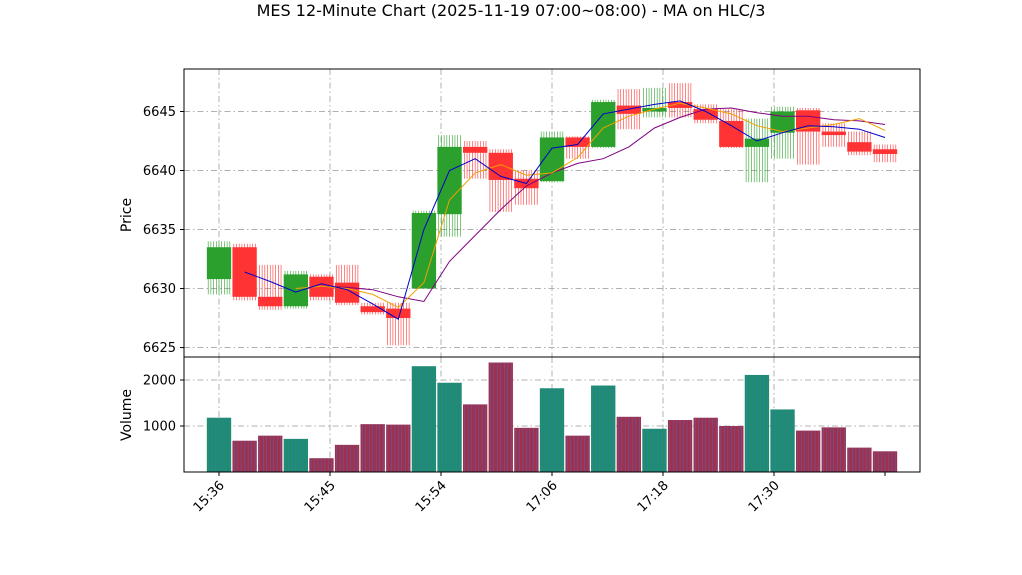 The image size is (1022, 575). Describe the element at coordinates (159, 427) in the screenshot. I see `volume-tick-label: 1000` at that location.